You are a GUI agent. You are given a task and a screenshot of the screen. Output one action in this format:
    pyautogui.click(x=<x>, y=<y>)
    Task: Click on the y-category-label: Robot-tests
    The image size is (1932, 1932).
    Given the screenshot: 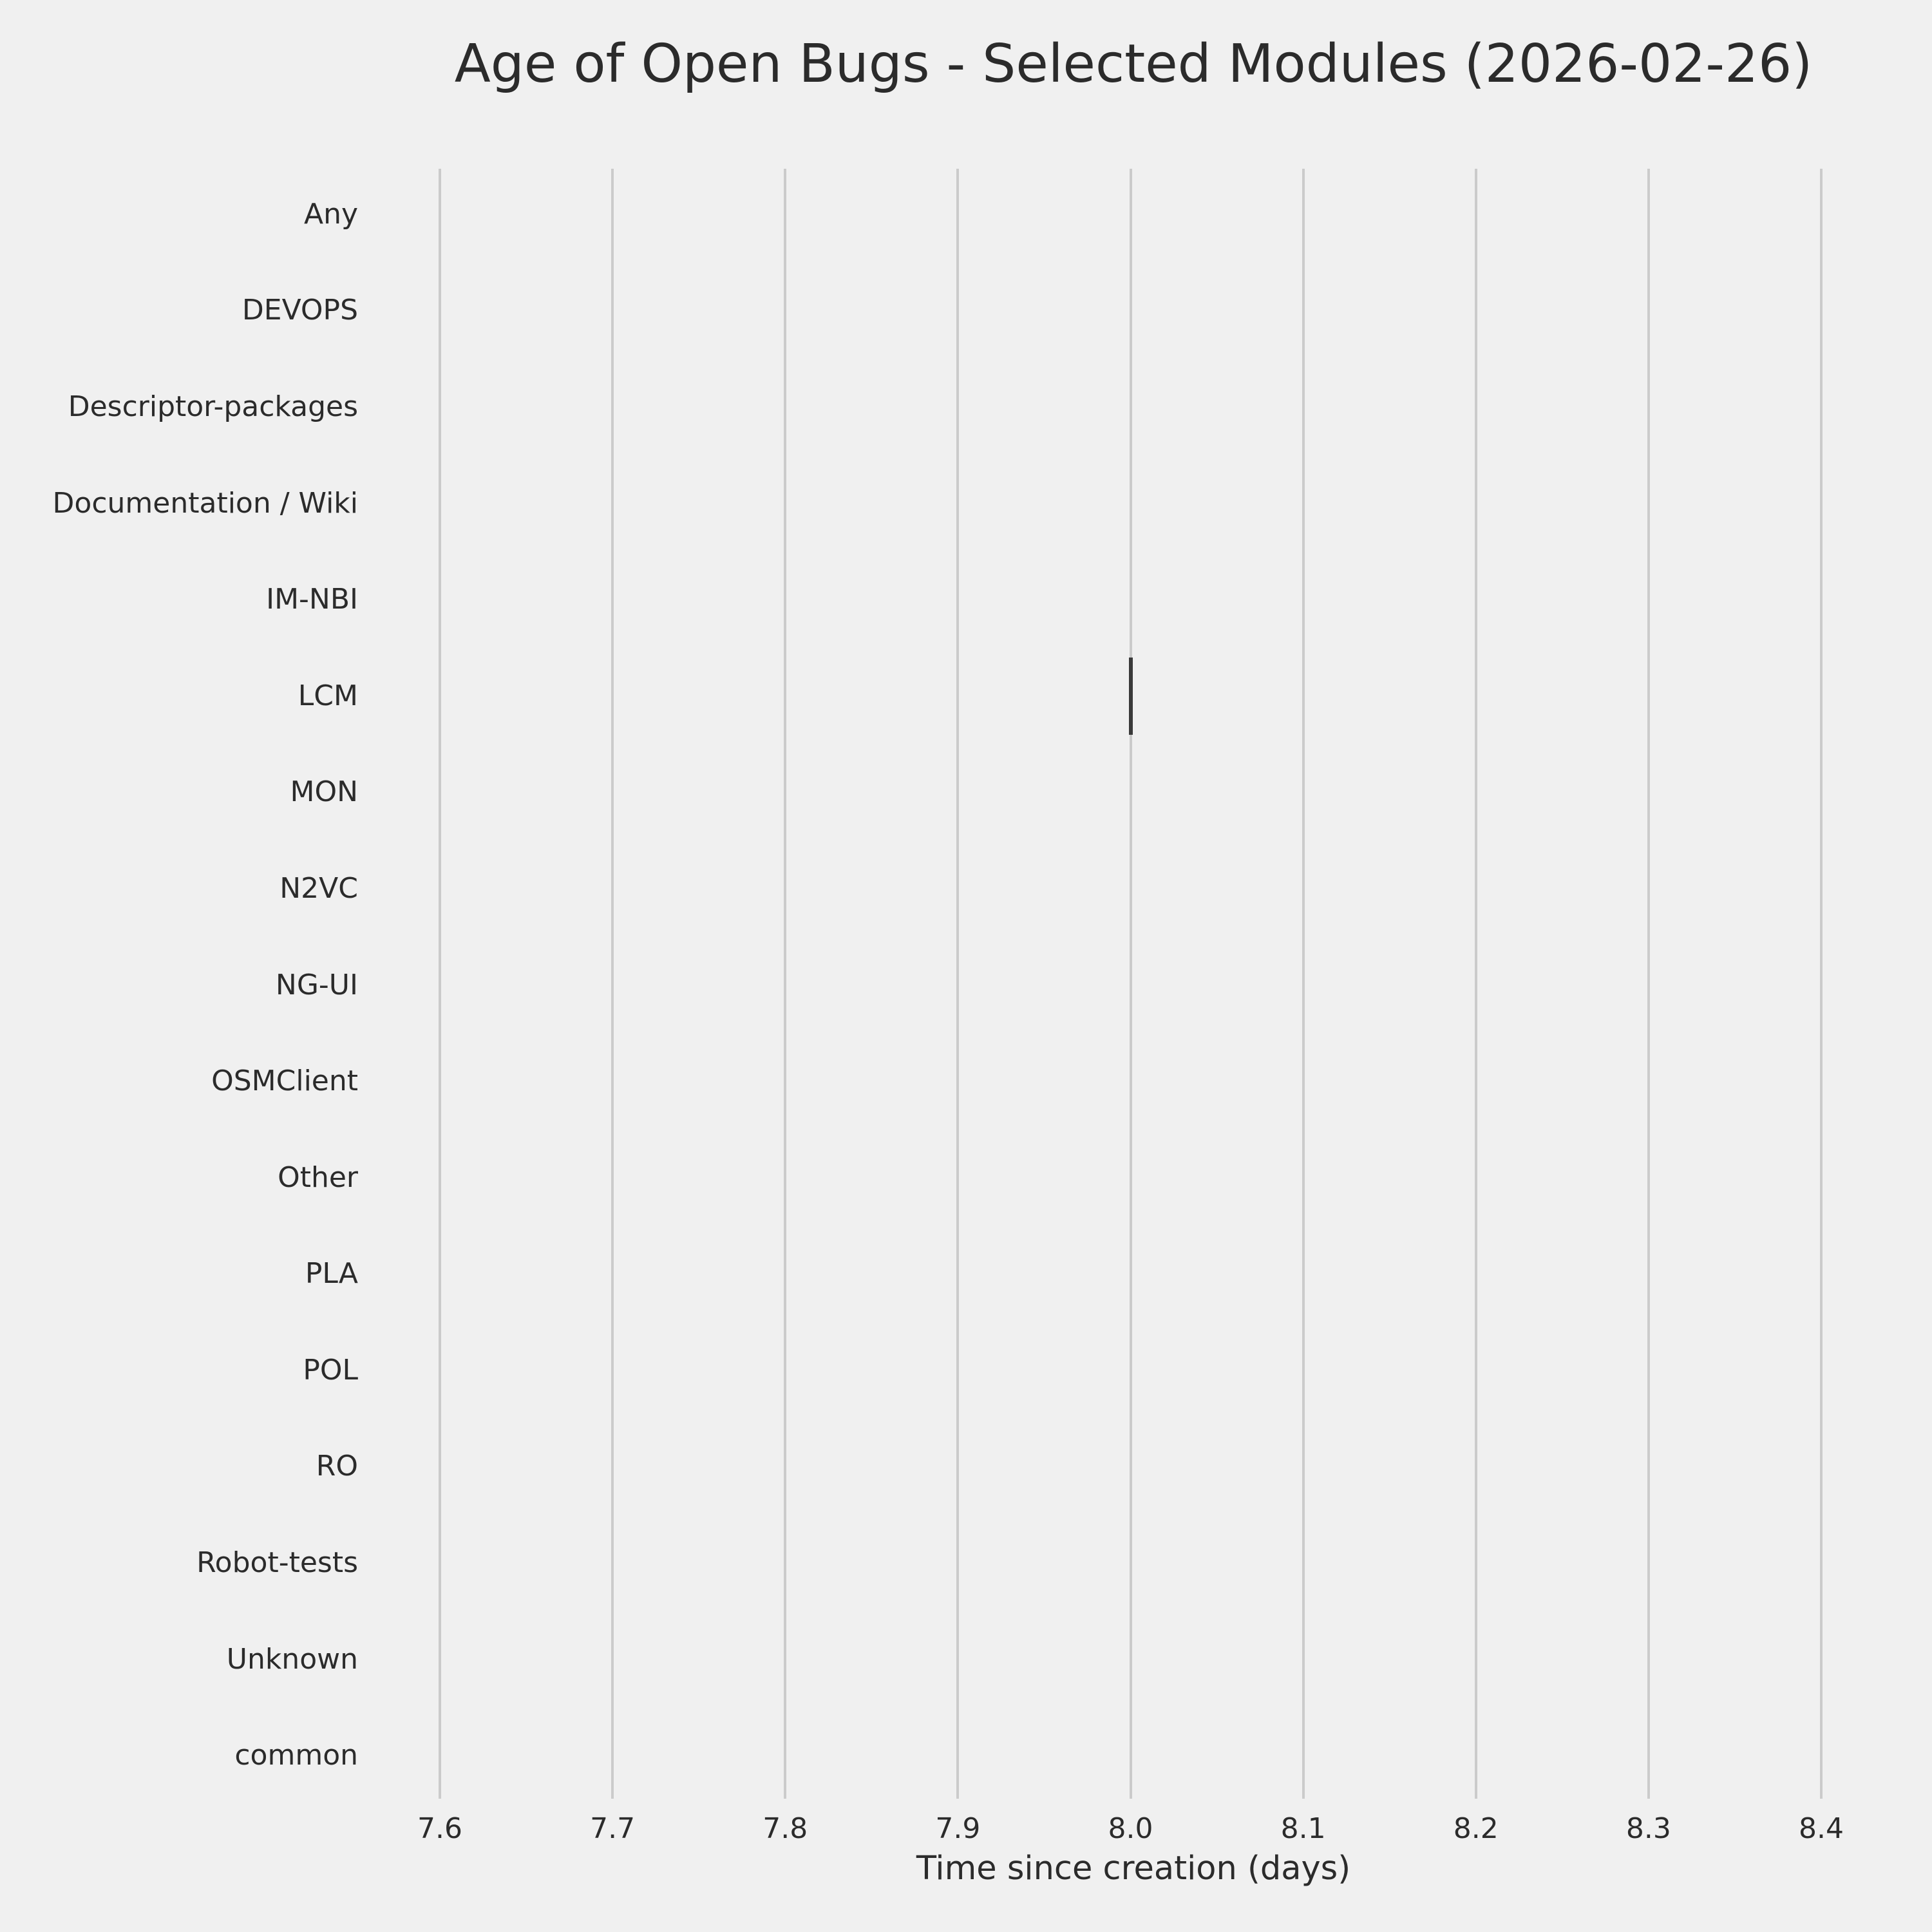 What is the action you would take?
    pyautogui.click(x=277, y=1563)
    